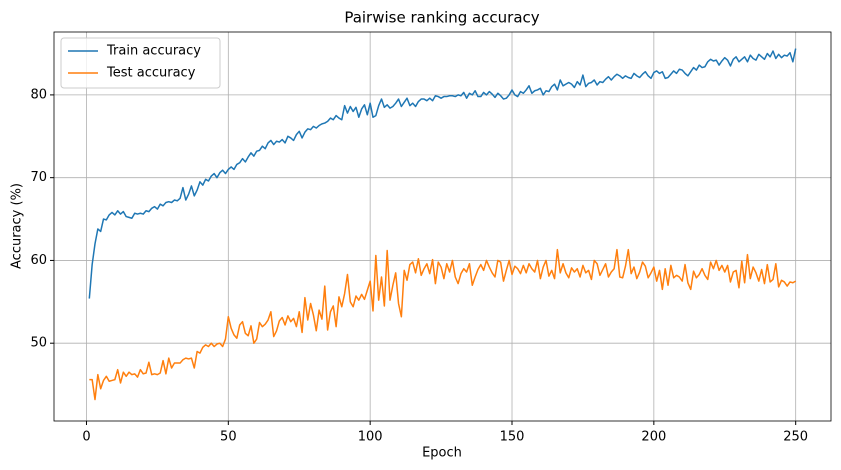  I want to click on y-tick-label: 70, so click(38, 177).